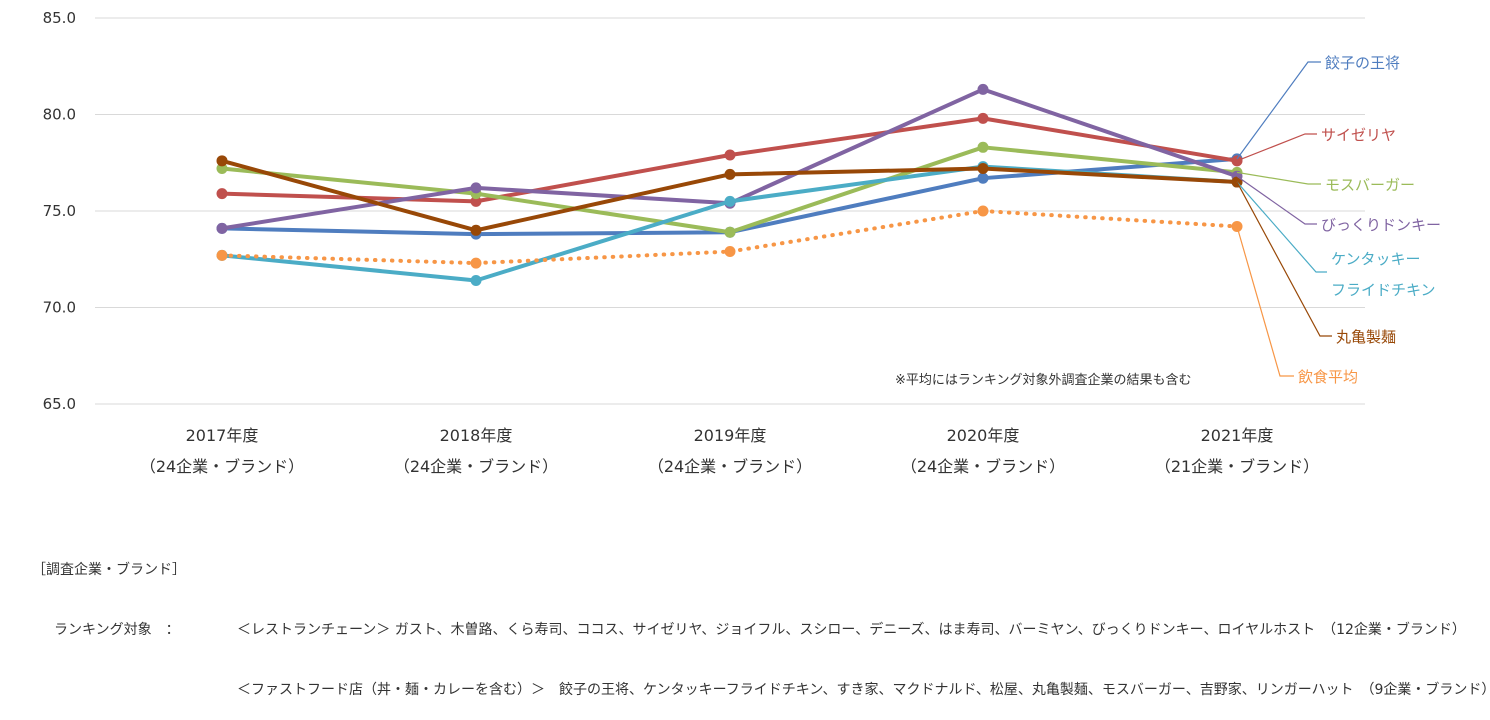 The image size is (1490, 720). Describe the element at coordinates (1383, 290) in the screenshot. I see `legend-label: フライドチキン` at that location.